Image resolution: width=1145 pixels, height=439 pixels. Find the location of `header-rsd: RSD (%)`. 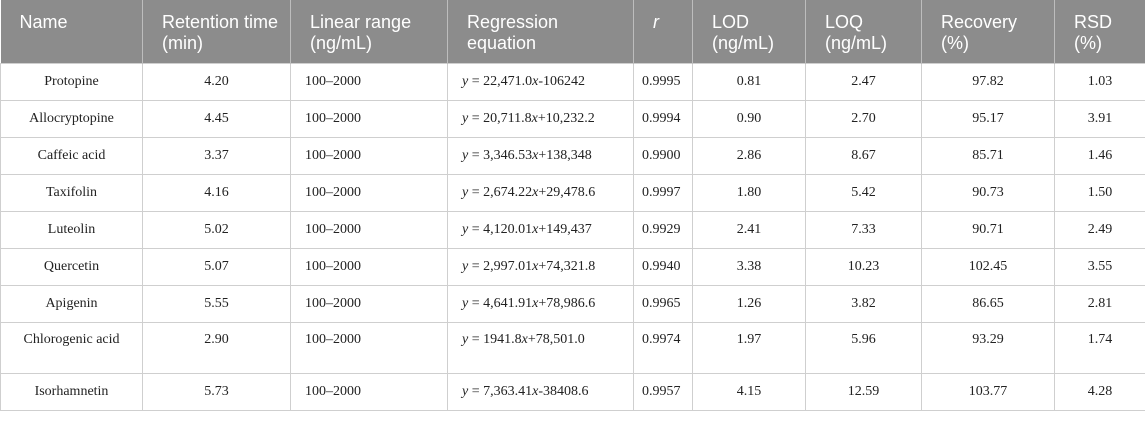

header-rsd: RSD (%) is located at coordinates (1099, 31).